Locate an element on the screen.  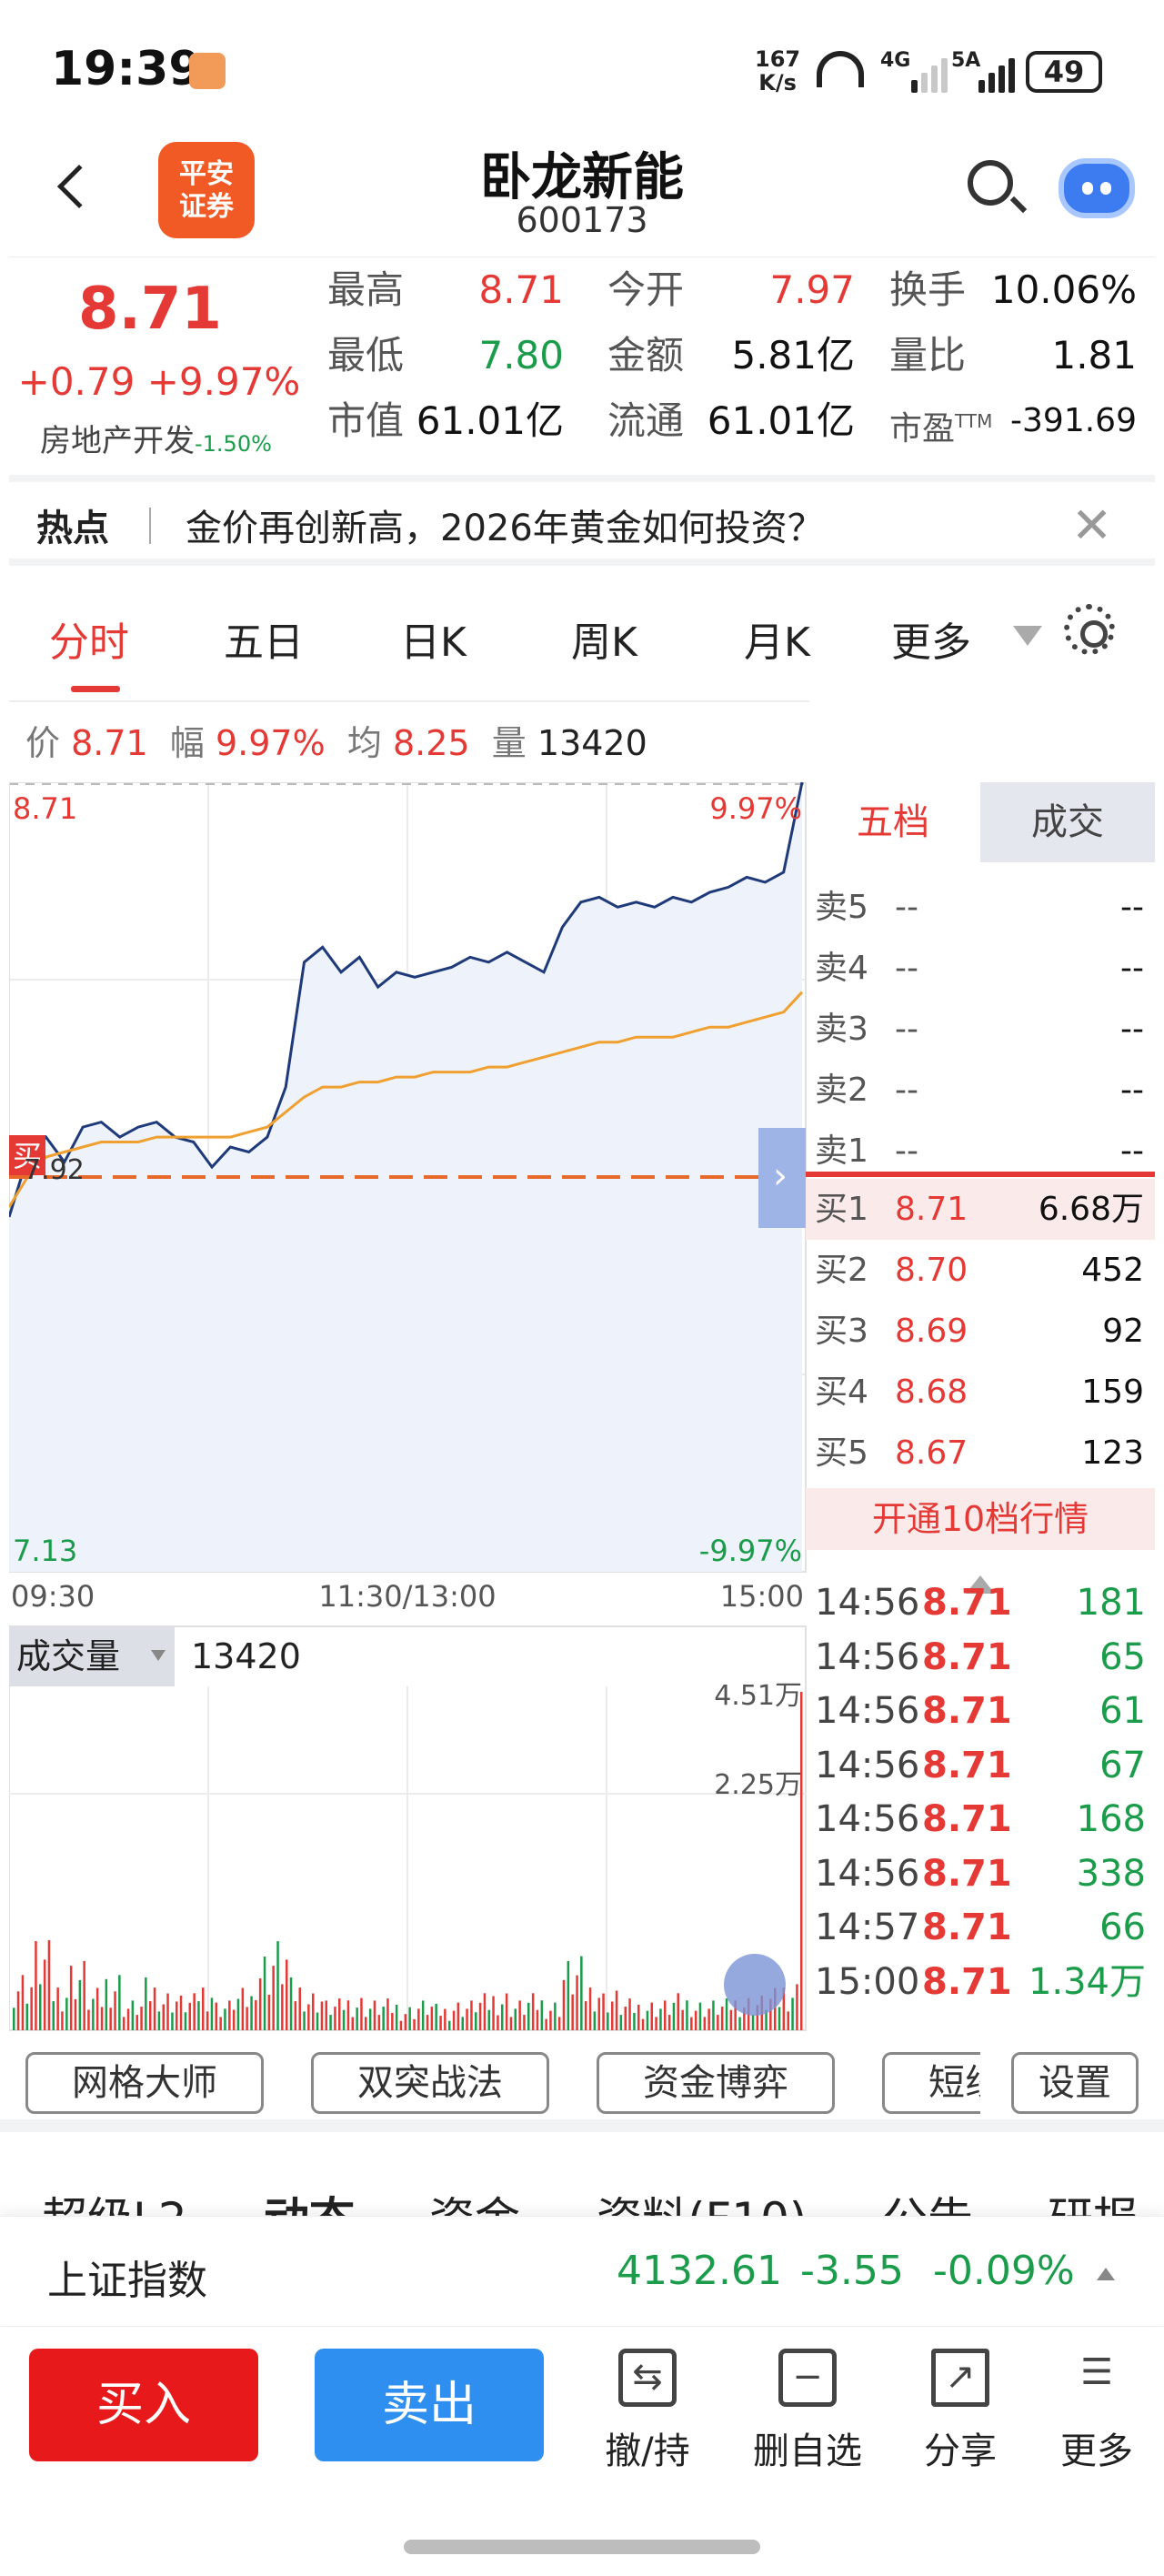
stat-label: 流通 is located at coordinates (646, 420).